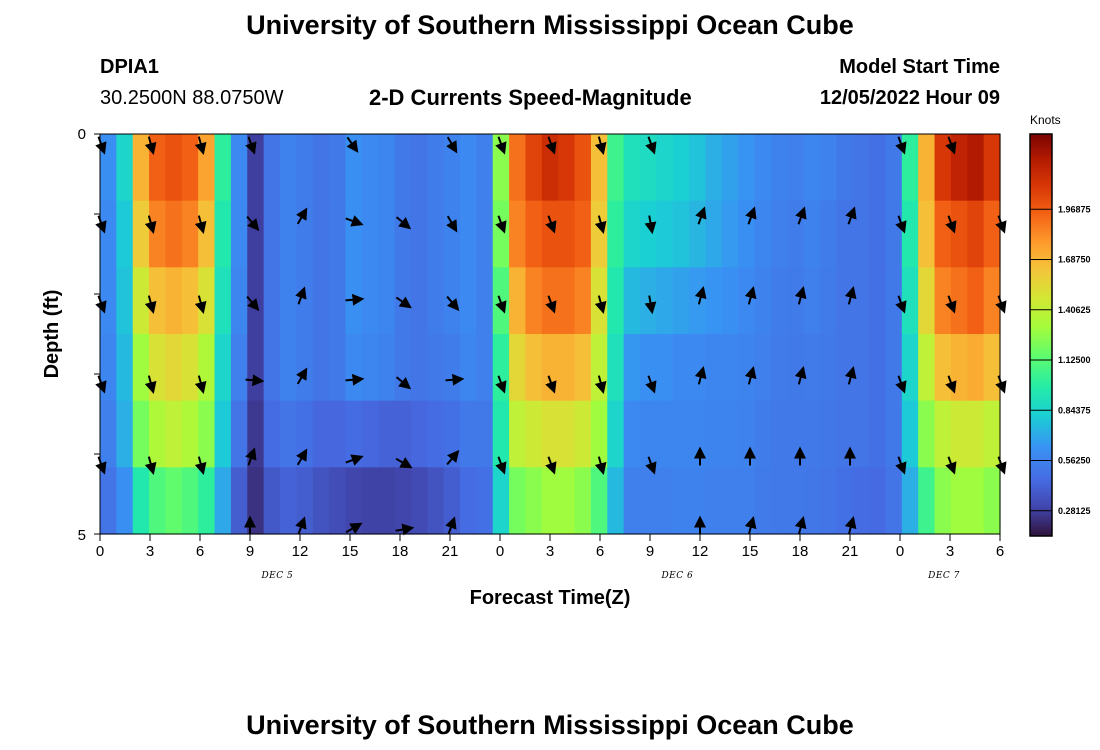  I want to click on x-tick-label: 12, so click(300, 551).